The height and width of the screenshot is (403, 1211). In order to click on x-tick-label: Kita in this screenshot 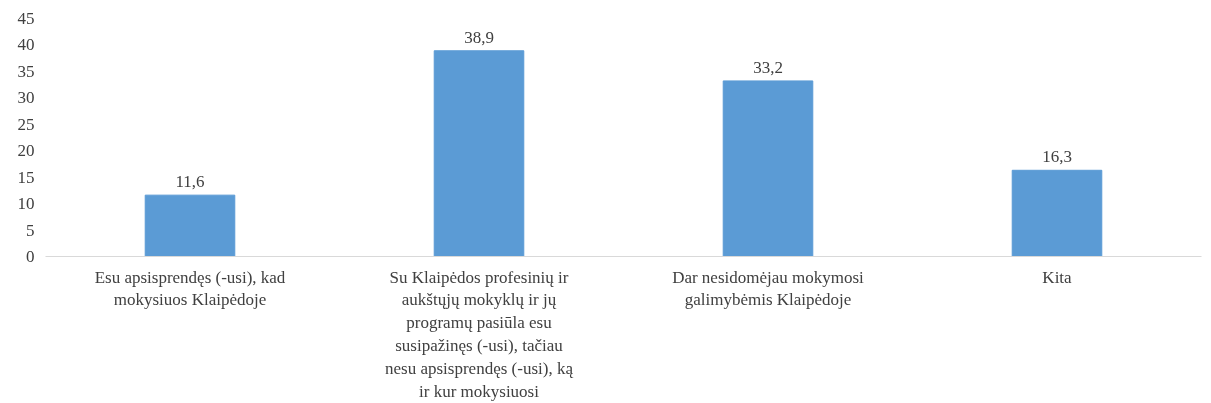, I will do `click(1057, 277)`.